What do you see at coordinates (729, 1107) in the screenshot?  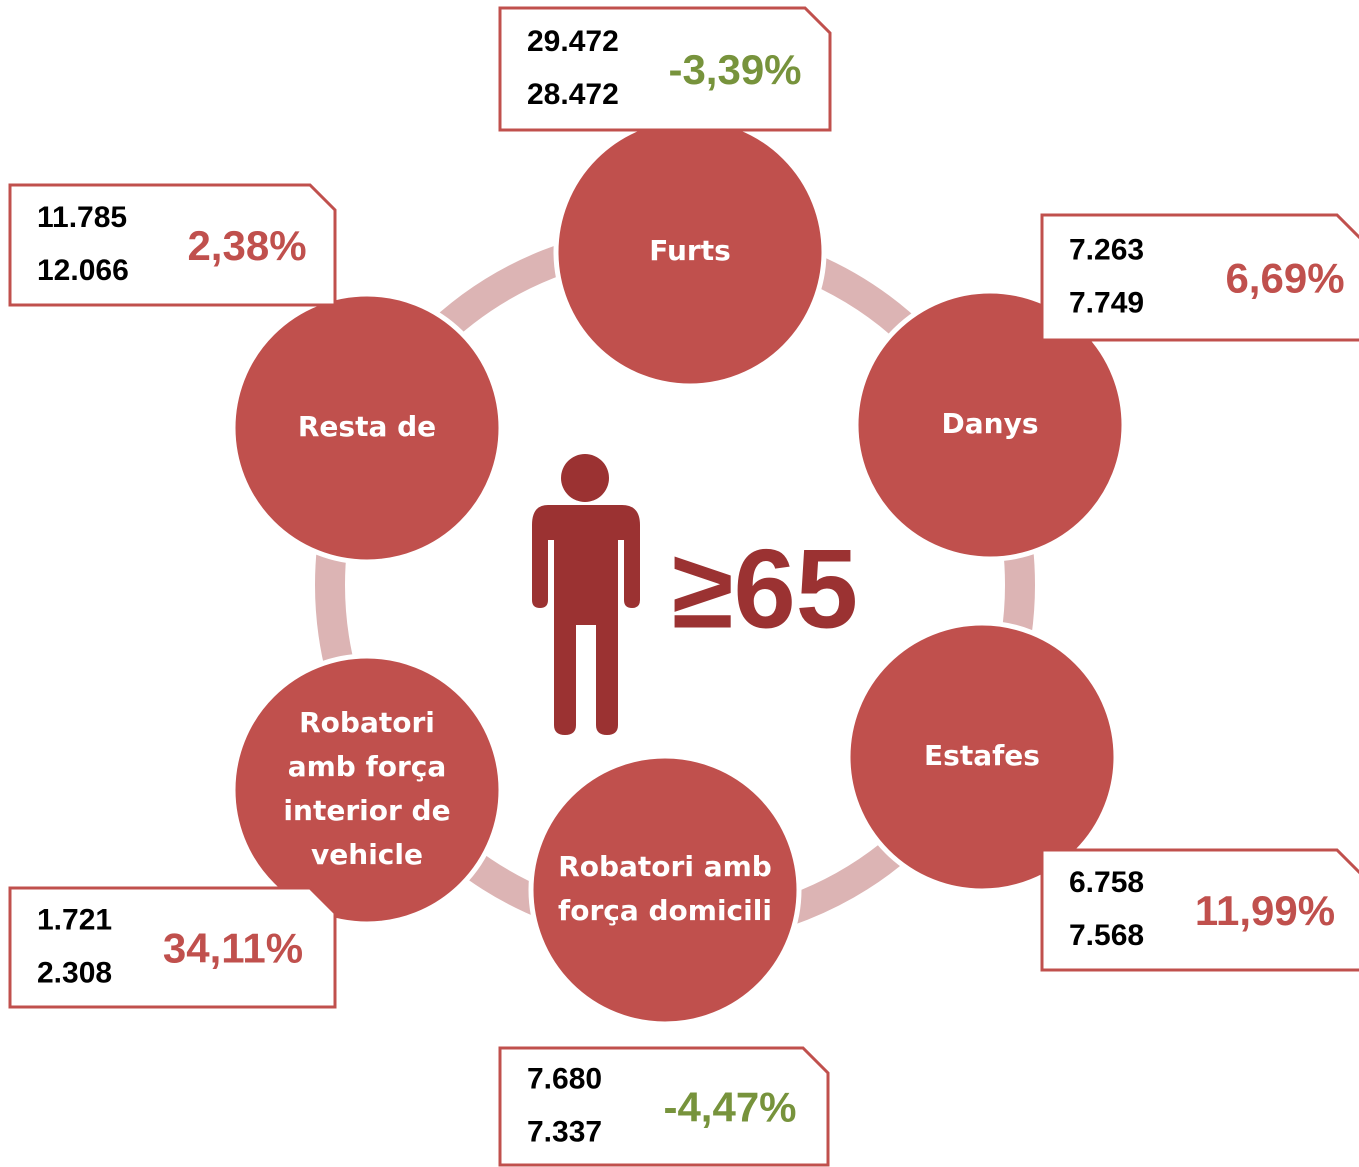 I see `change: -4,47%` at bounding box center [729, 1107].